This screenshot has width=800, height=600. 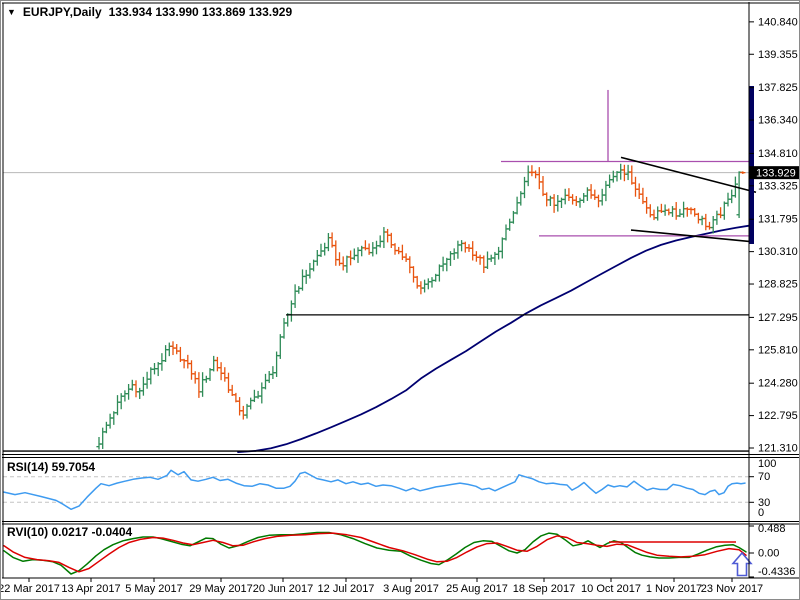 I want to click on rsi-tick-label: 30, so click(x=764, y=503).